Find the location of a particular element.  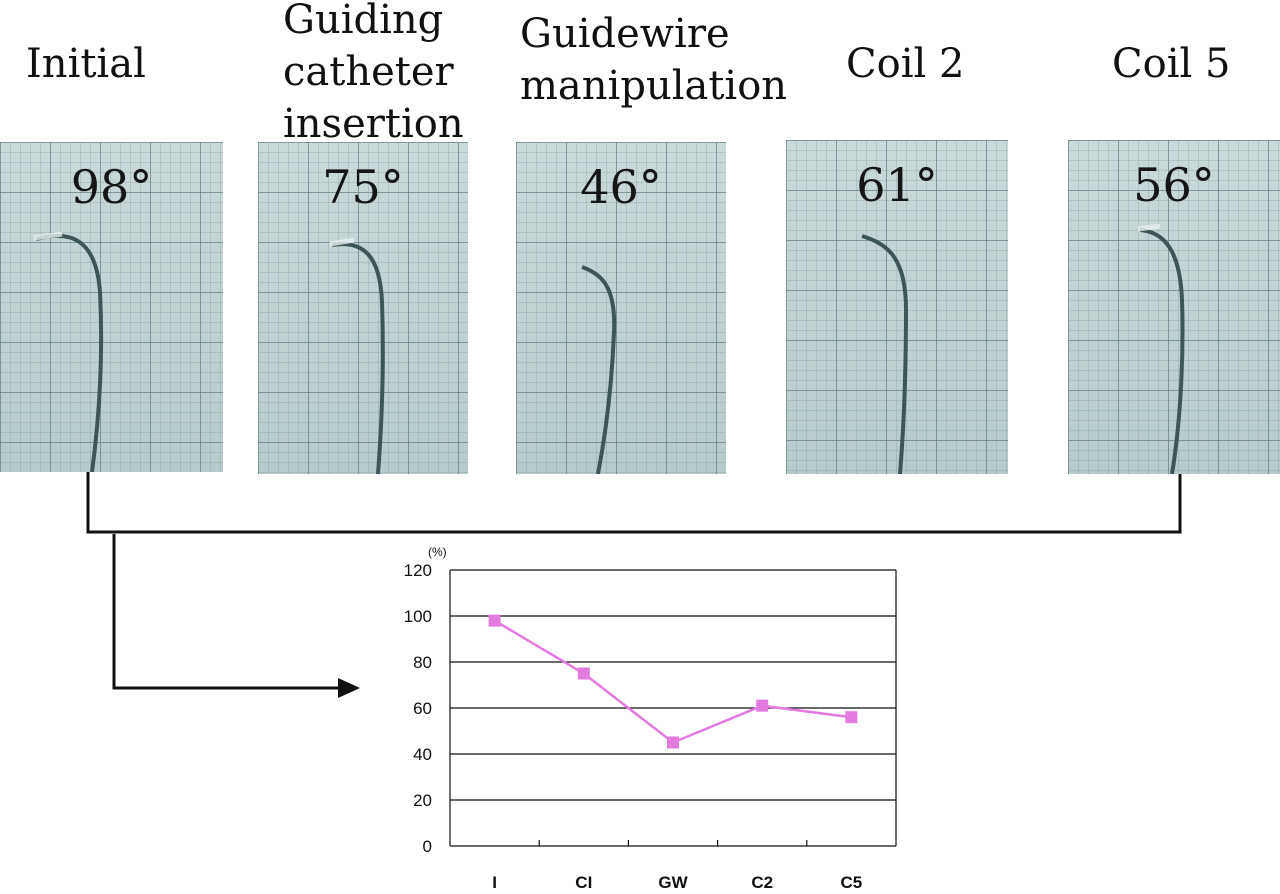

chart-axes is located at coordinates (673, 708).